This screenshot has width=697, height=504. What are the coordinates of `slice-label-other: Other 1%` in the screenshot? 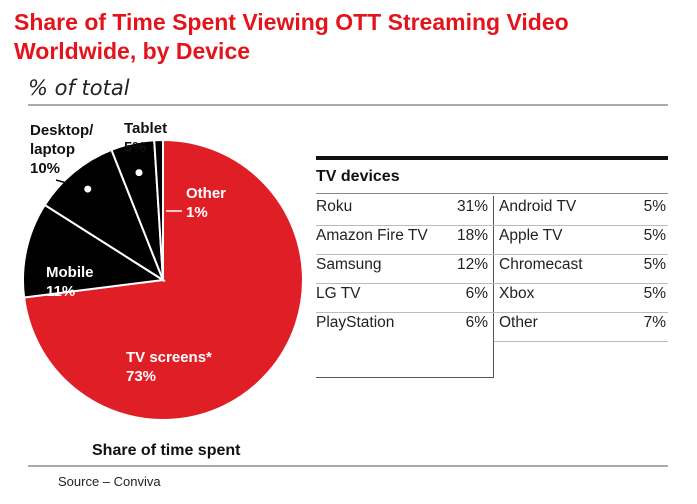 It's located at (206, 203).